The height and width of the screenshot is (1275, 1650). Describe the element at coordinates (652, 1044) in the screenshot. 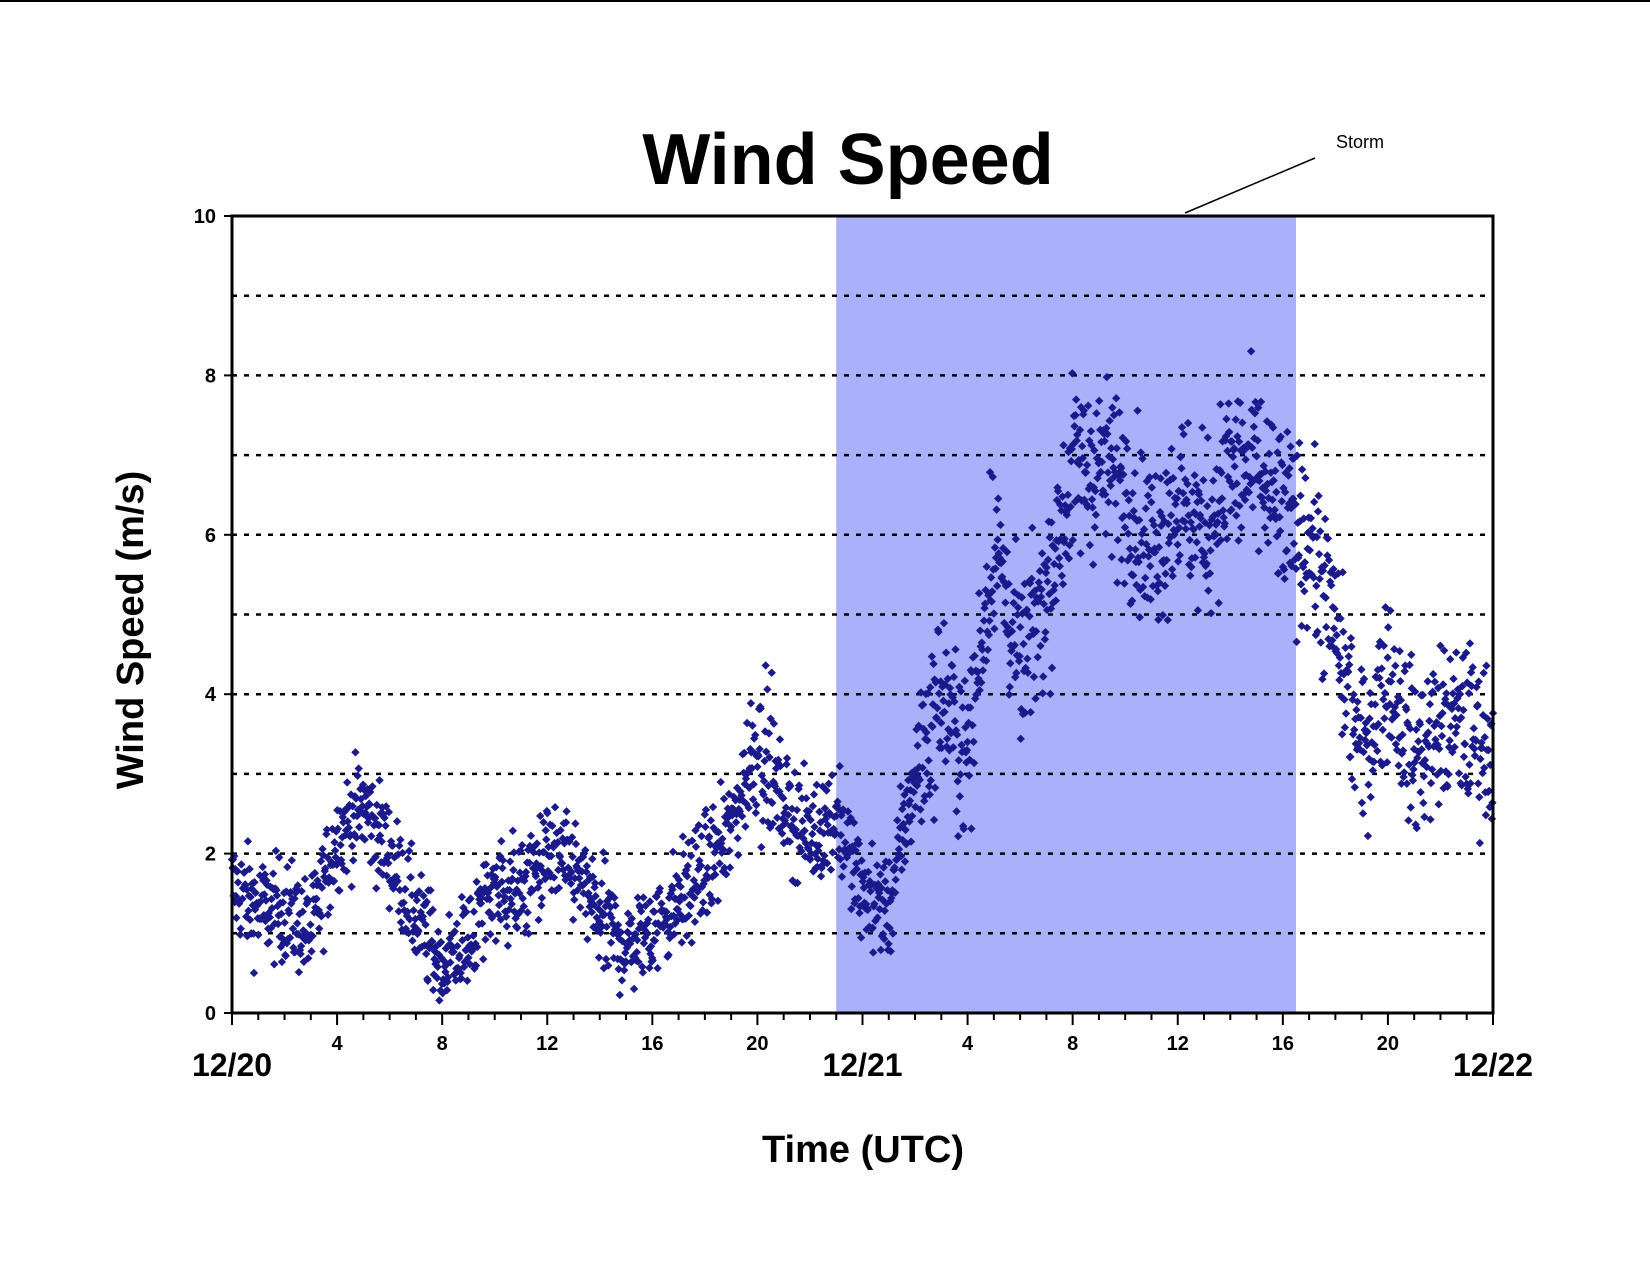

I see `x-tick-label: 16` at that location.